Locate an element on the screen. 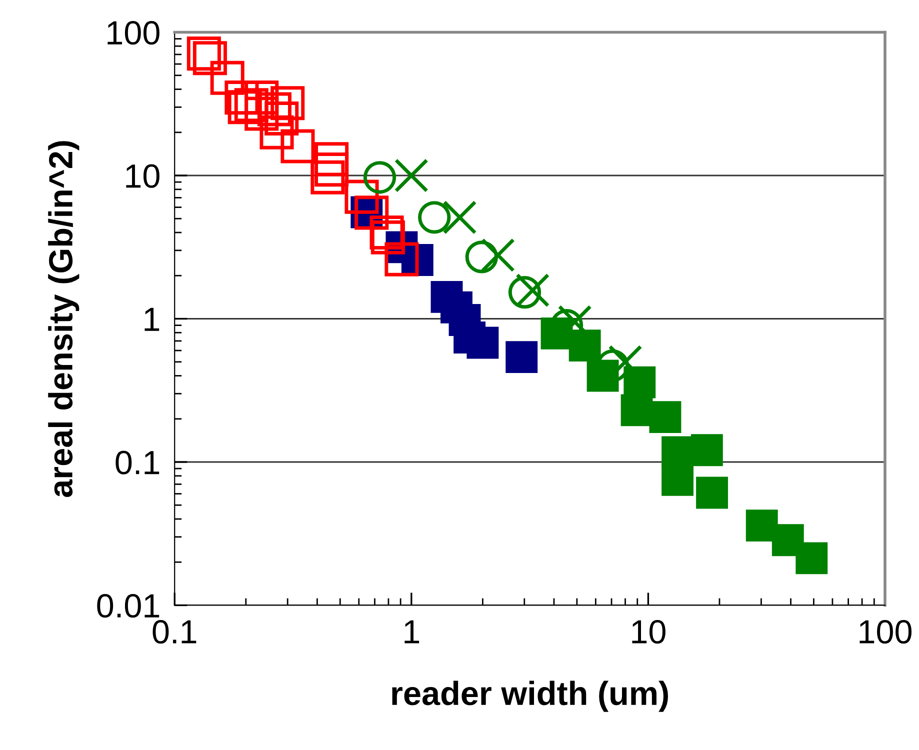  x-tick-label: 1 is located at coordinates (412, 632).